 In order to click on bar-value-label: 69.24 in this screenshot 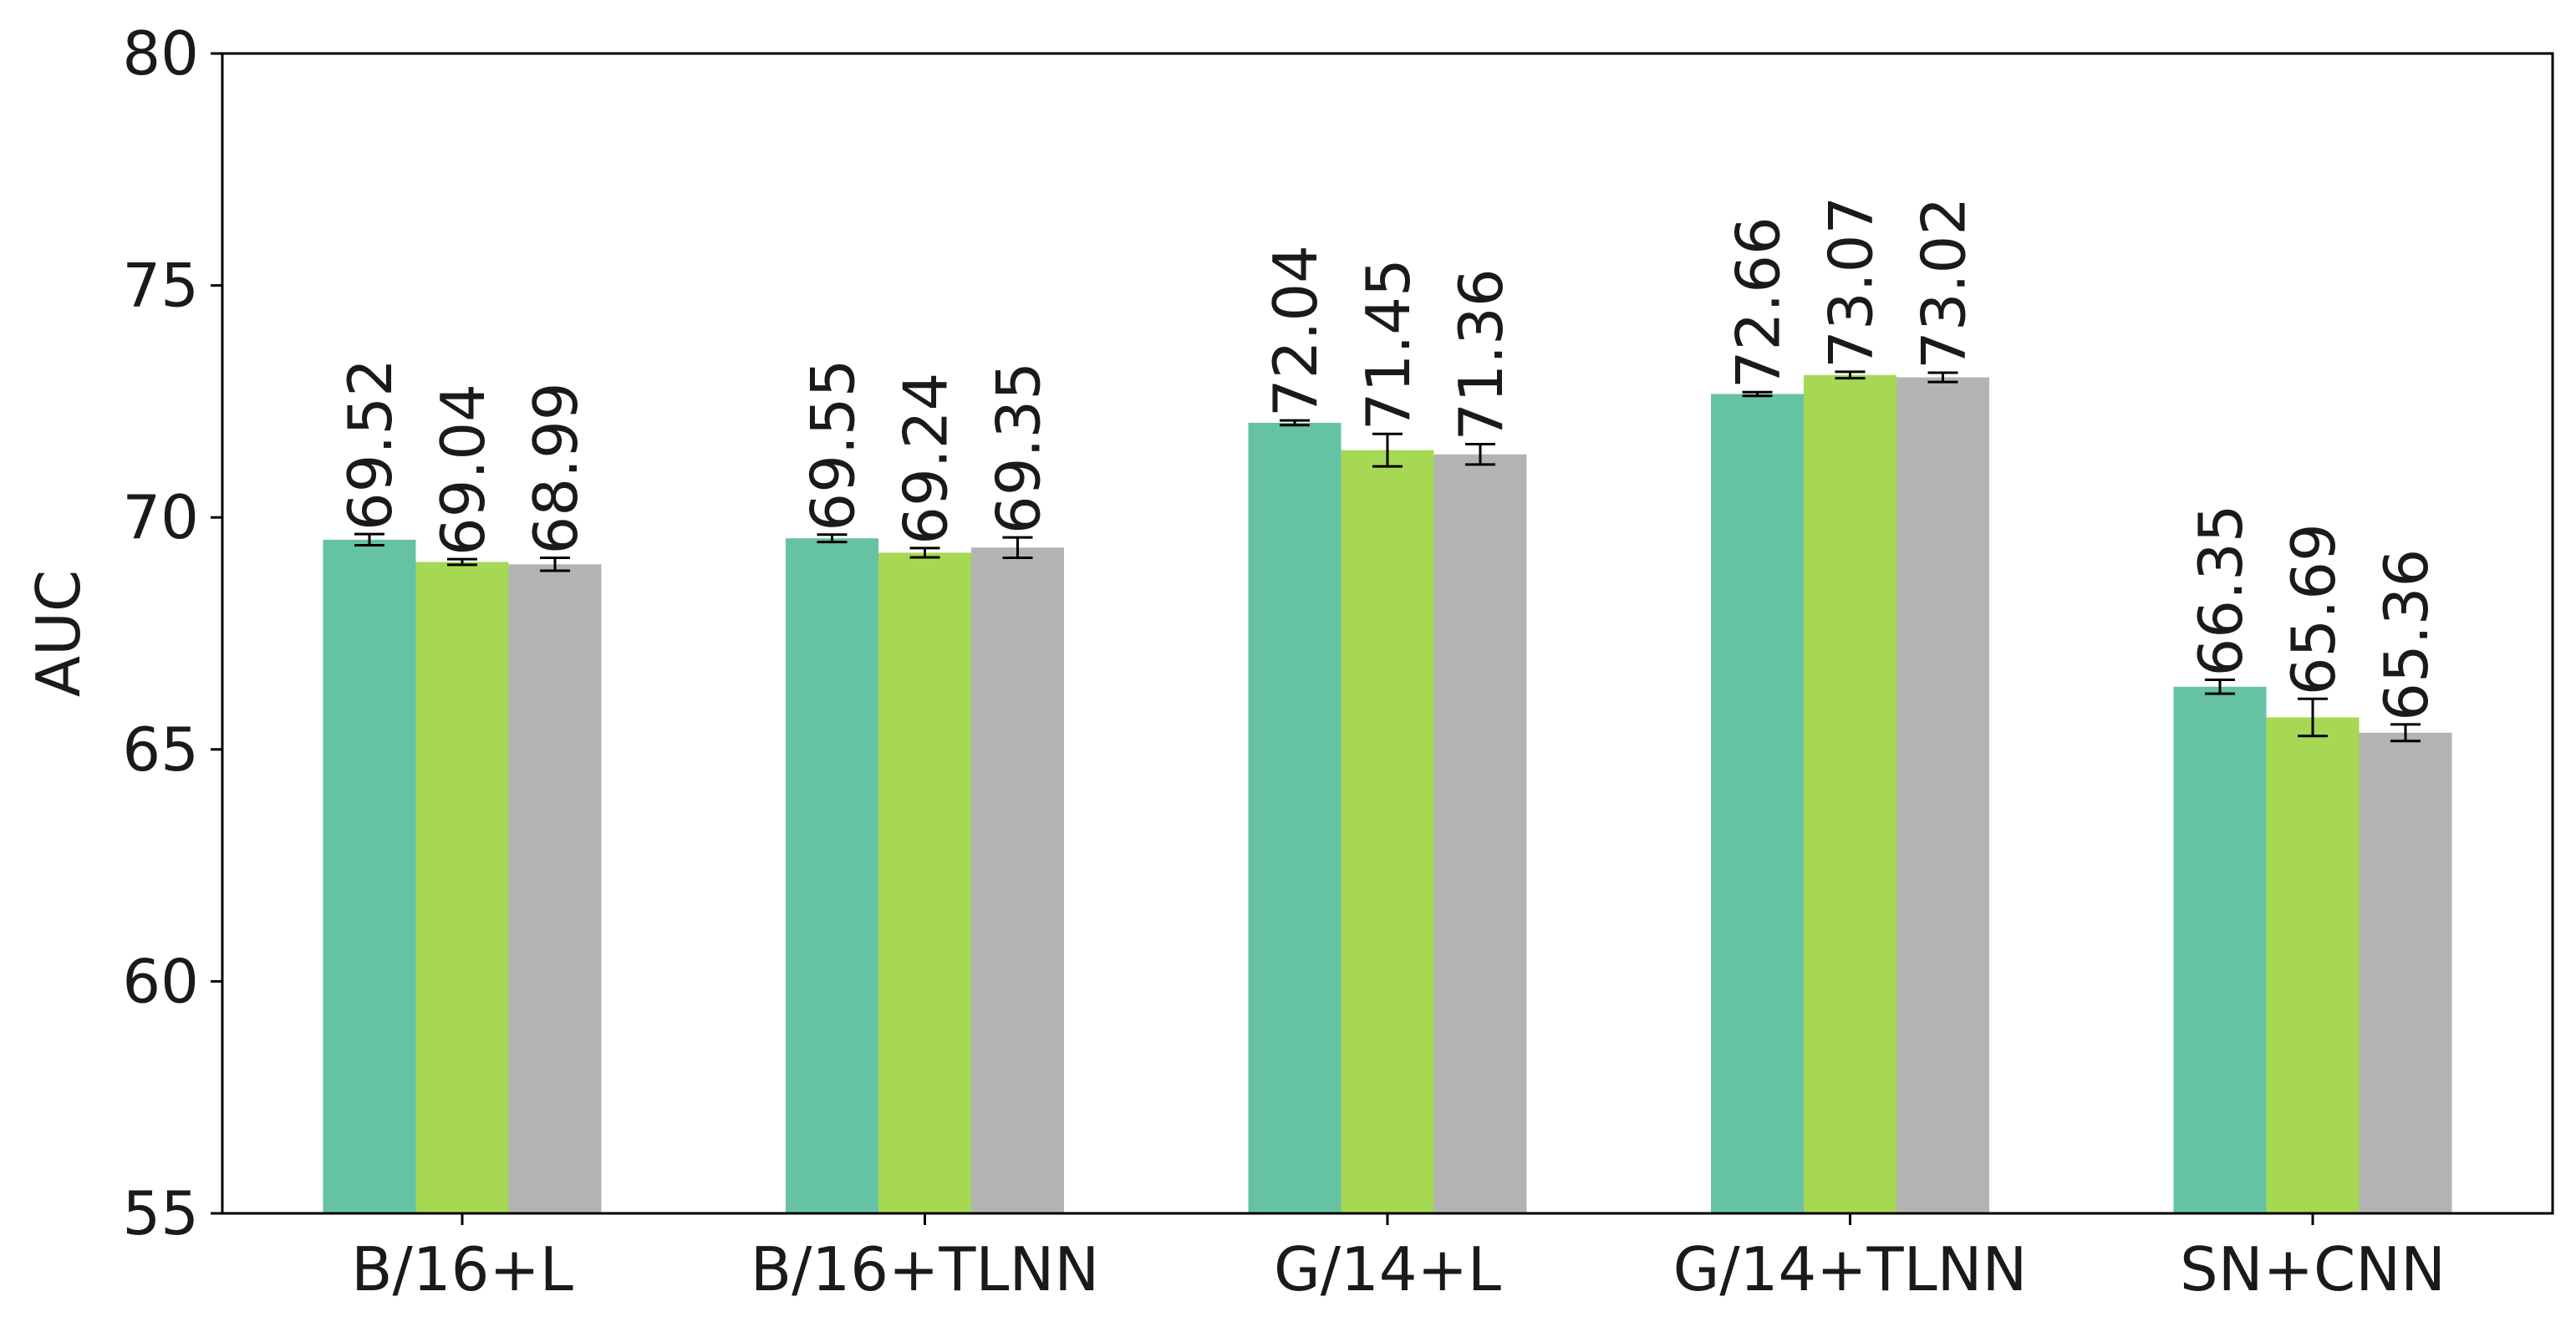, I will do `click(926, 459)`.